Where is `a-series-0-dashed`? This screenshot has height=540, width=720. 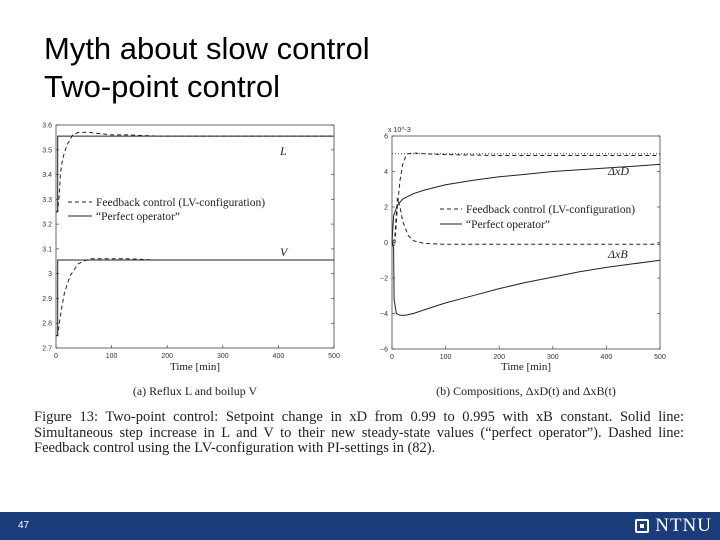 a-series-0-dashed is located at coordinates (195, 172).